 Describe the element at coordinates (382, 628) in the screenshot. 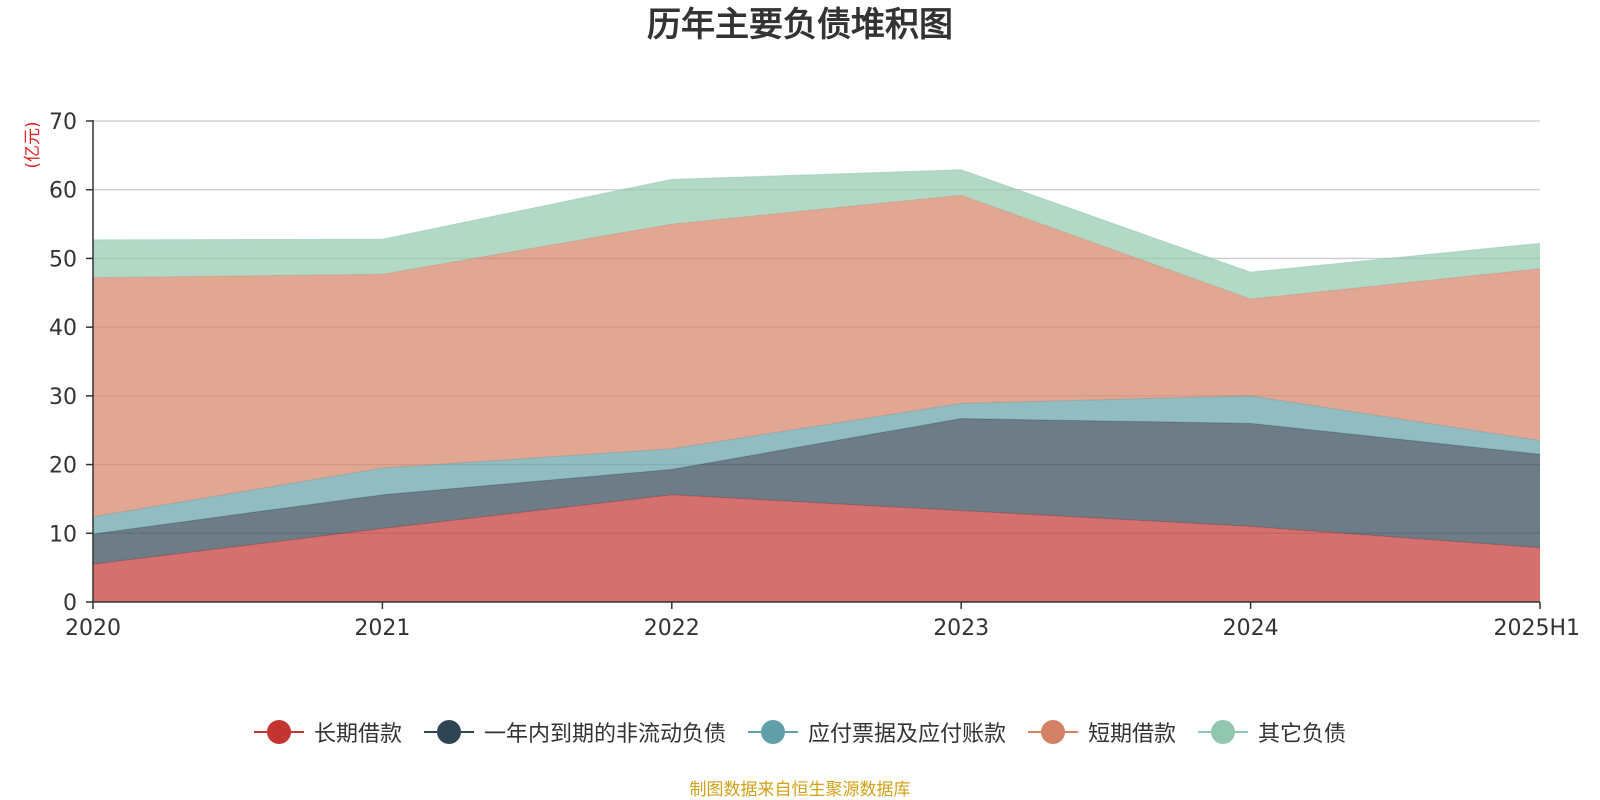

I see `x-tick-label-1: 2021` at that location.